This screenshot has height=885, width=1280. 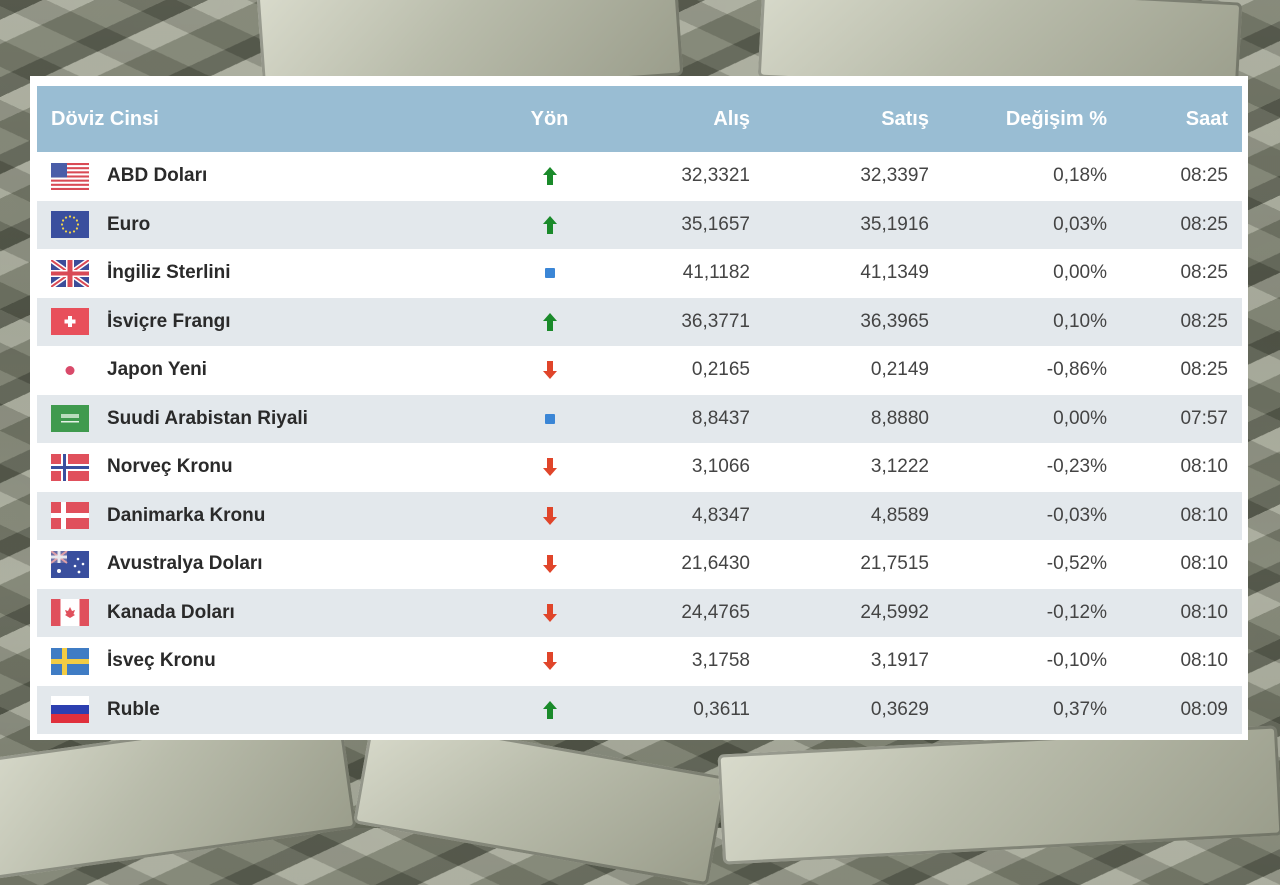 I want to click on ca-flag-icon, so click(x=70, y=613).